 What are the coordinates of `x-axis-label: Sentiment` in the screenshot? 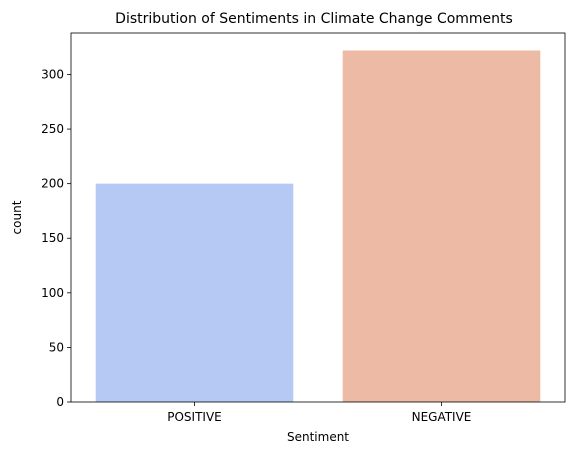 It's located at (318, 437).